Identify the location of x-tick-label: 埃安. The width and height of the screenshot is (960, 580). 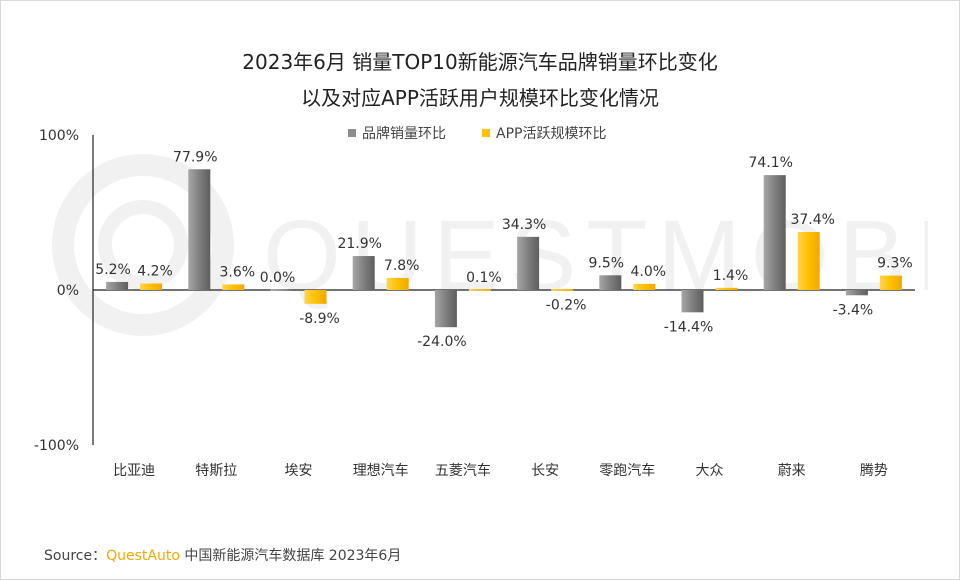
(299, 471).